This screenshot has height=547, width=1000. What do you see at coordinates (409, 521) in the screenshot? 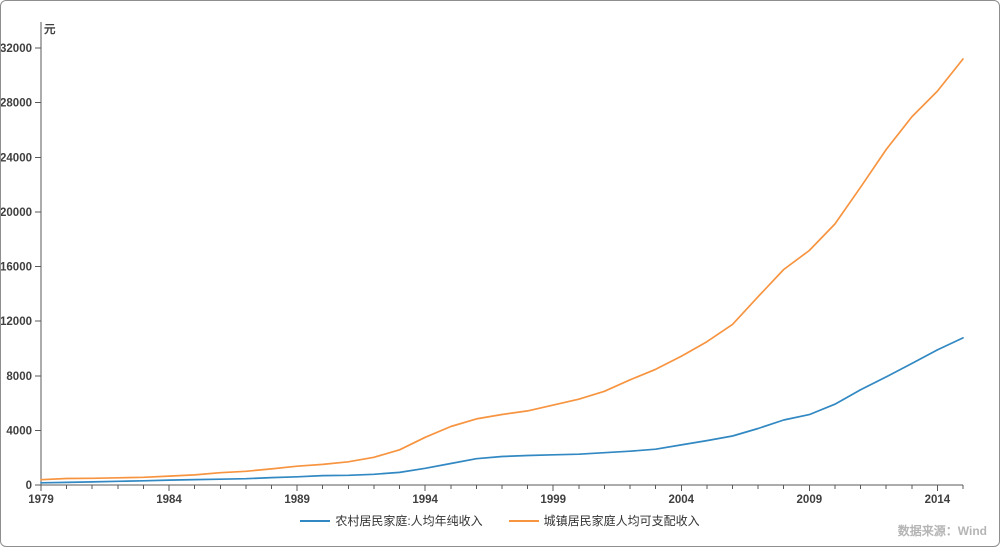
I see `legend-label-rural: 农村居民家庭:人均年纯收入` at bounding box center [409, 521].